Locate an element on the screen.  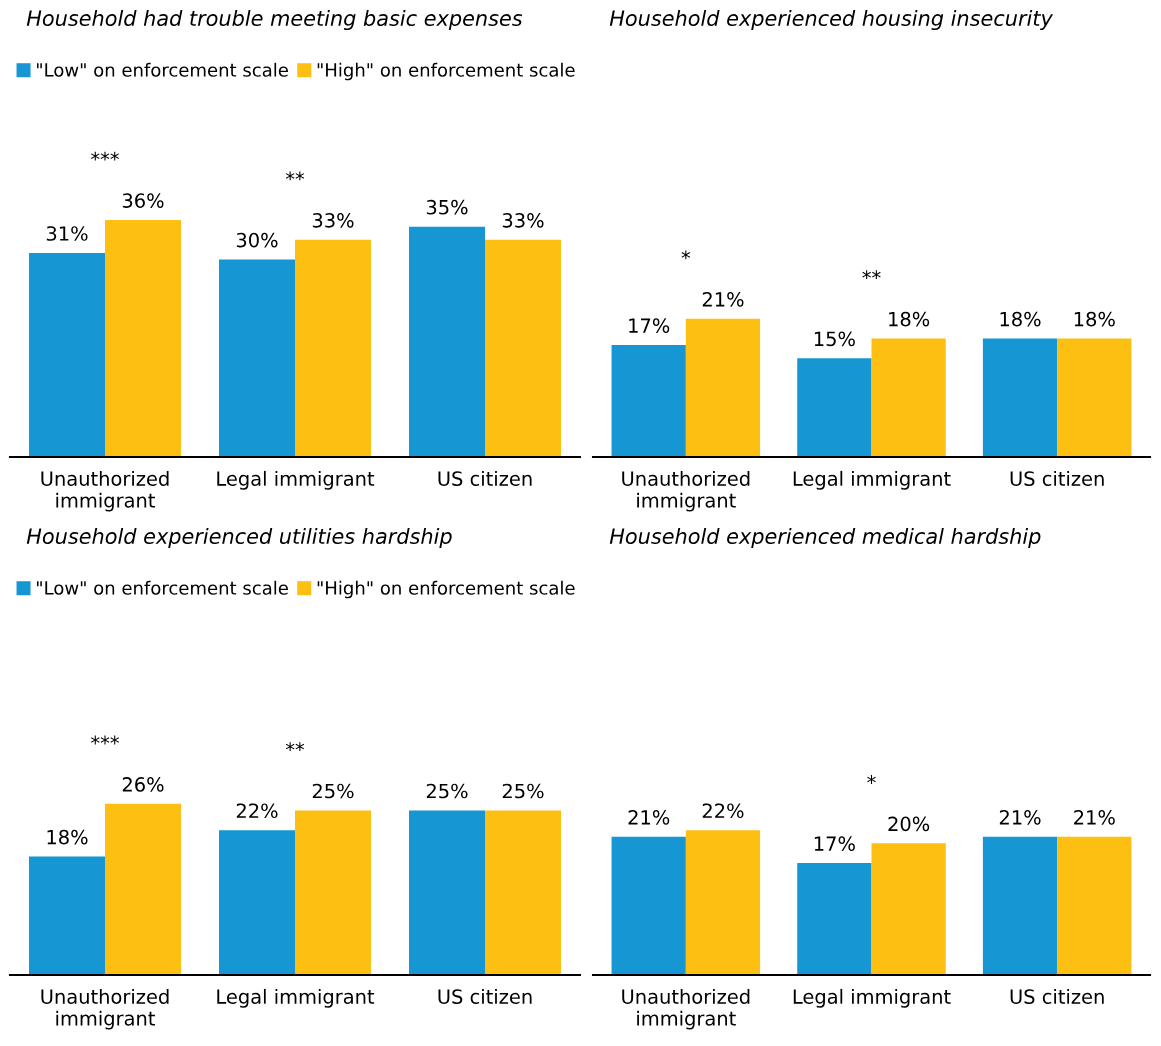
data-label: 26% is located at coordinates (143, 784).